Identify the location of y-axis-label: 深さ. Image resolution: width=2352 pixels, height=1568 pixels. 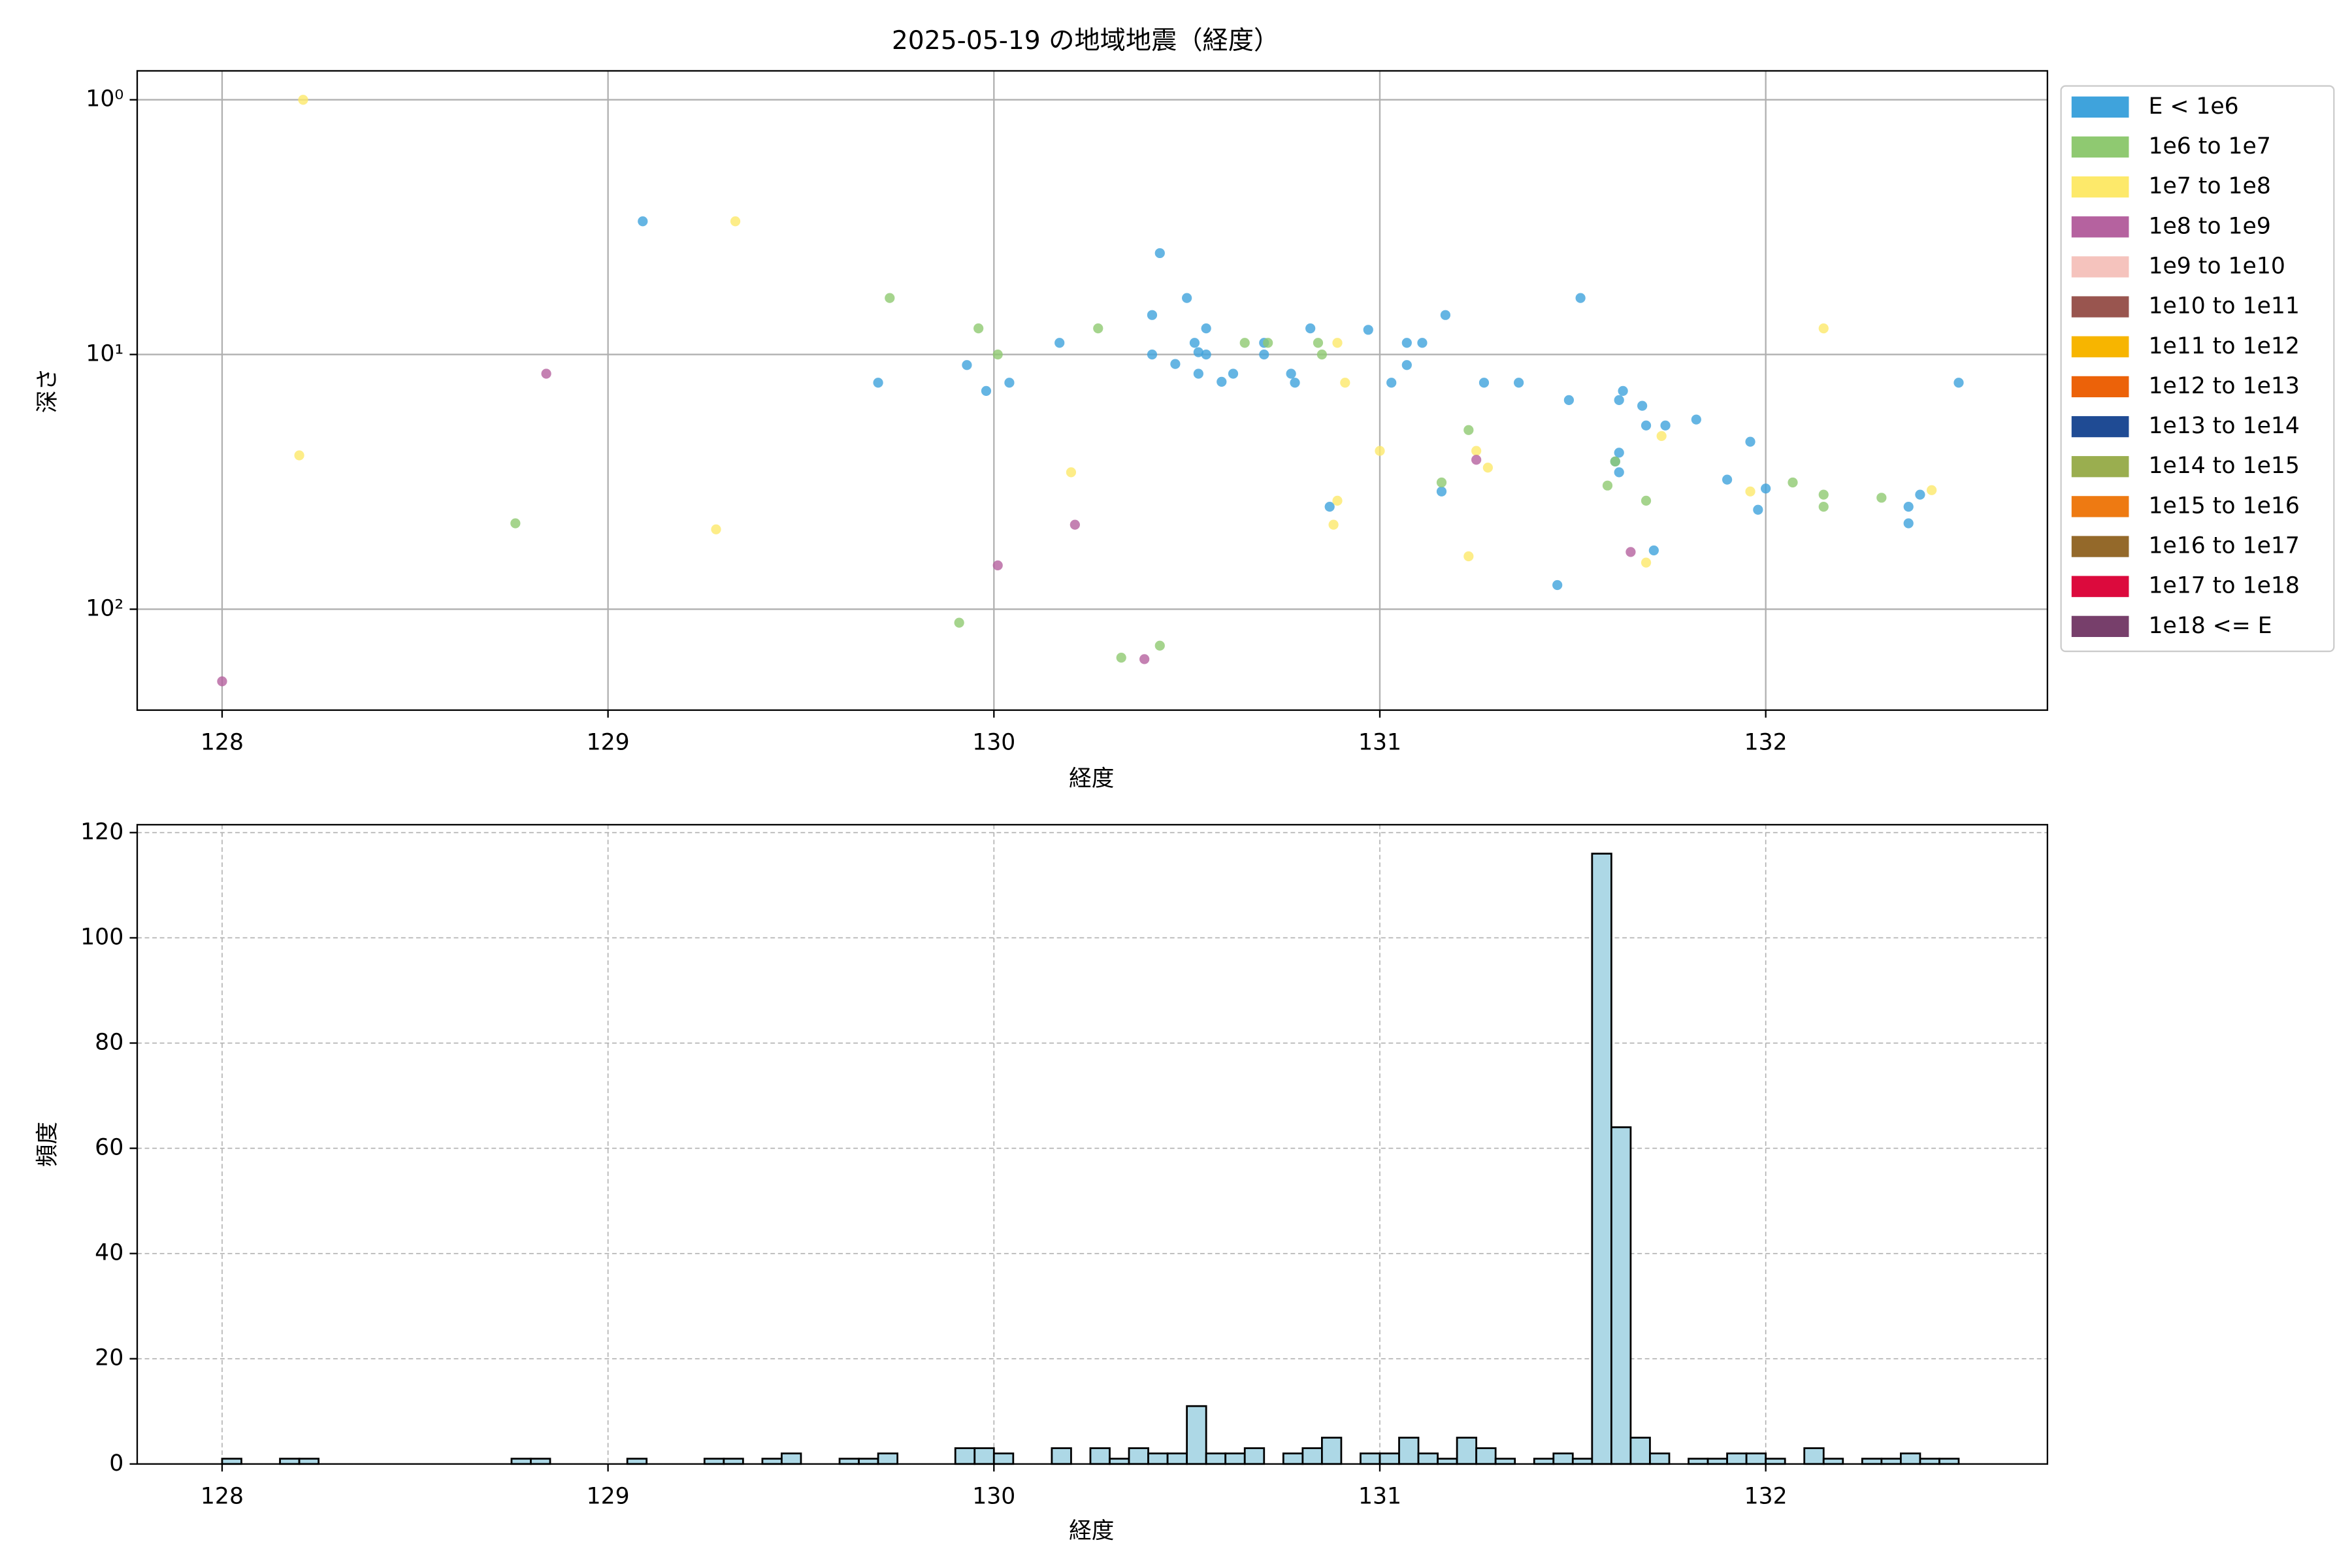
(48, 390).